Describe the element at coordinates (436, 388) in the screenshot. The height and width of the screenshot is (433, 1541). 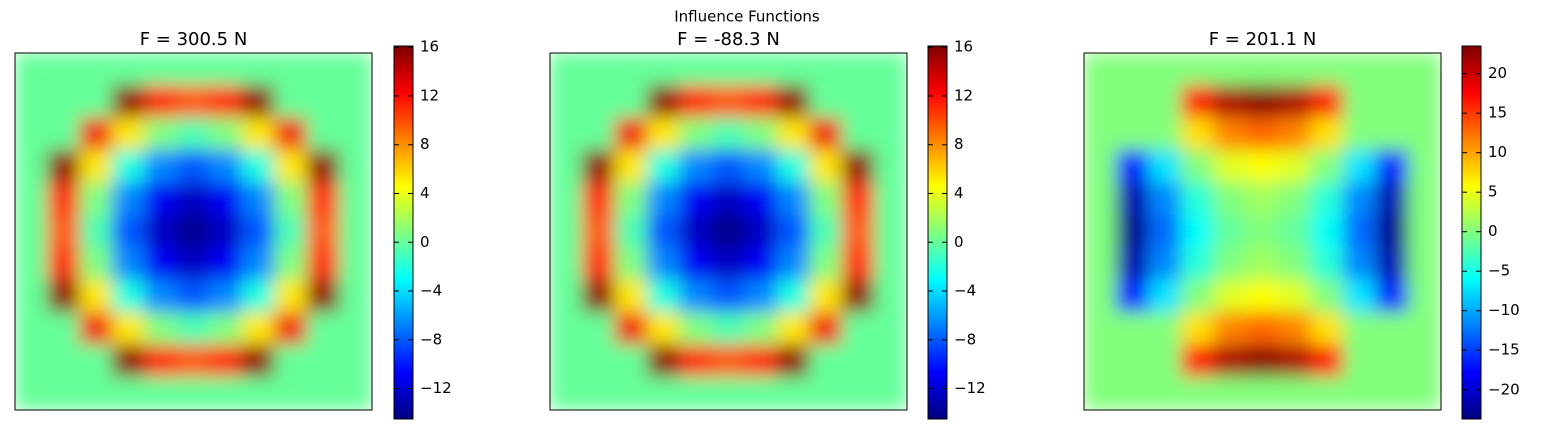
I see `colorbar-tick-label: −12` at that location.